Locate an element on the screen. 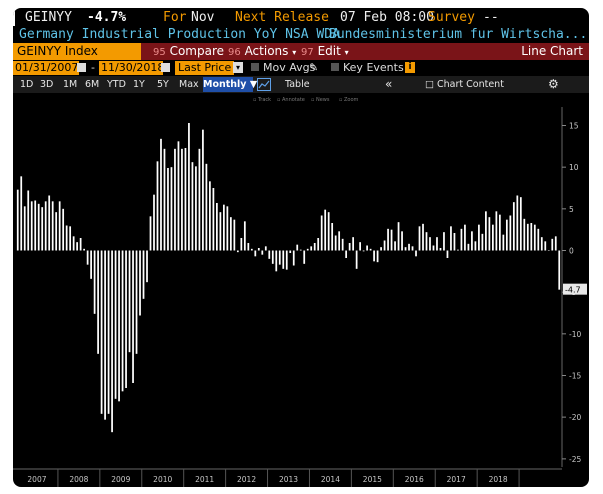  period-button-1y: 1Y is located at coordinates (139, 84).